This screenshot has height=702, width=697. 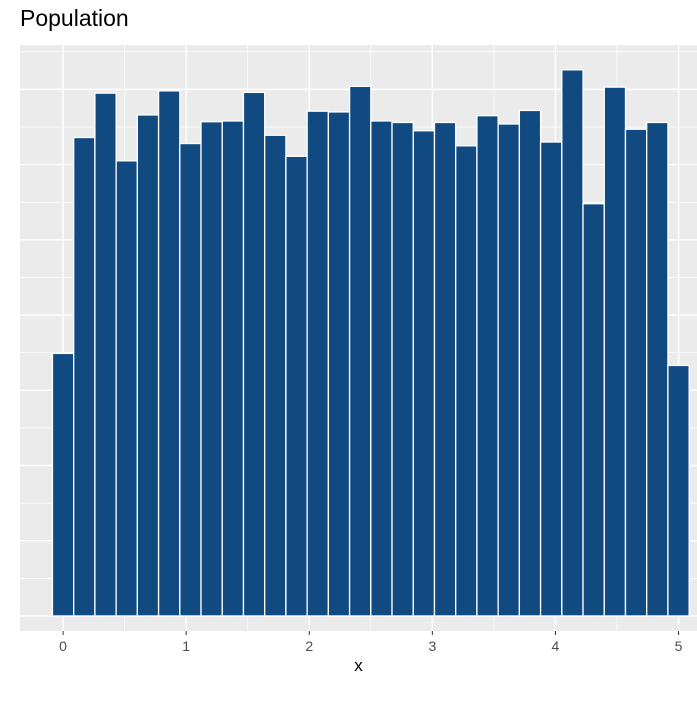 What do you see at coordinates (371, 642) in the screenshot?
I see `x-axis-ticks: 0 1 2 3 4 5` at bounding box center [371, 642].